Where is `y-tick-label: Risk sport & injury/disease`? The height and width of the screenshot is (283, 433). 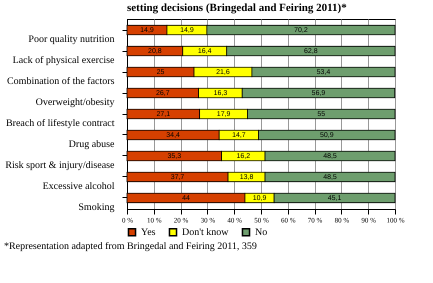 y-tick-label: Risk sport & injury/disease is located at coordinates (60, 165).